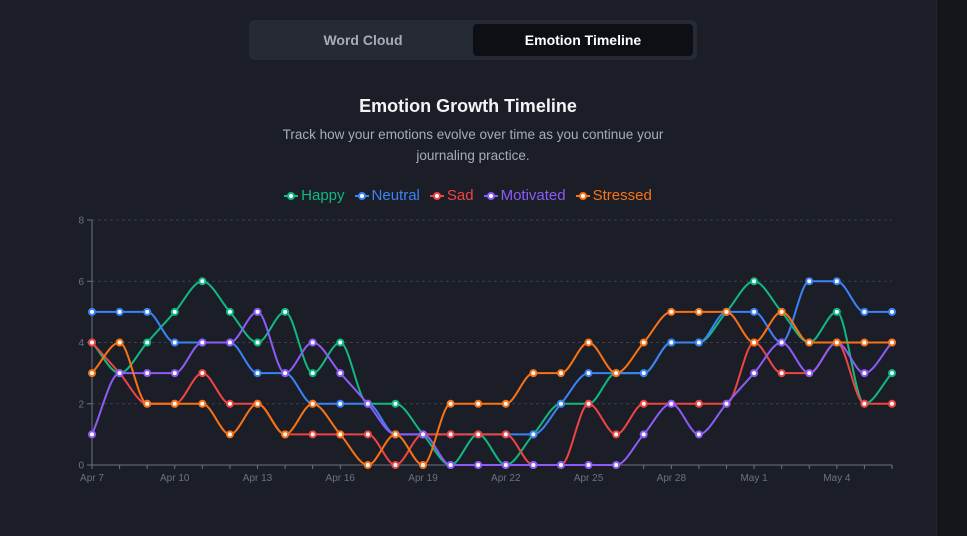 This screenshot has width=967, height=536. Describe the element at coordinates (506, 478) in the screenshot. I see `x-tick-label: Apr 22` at that location.